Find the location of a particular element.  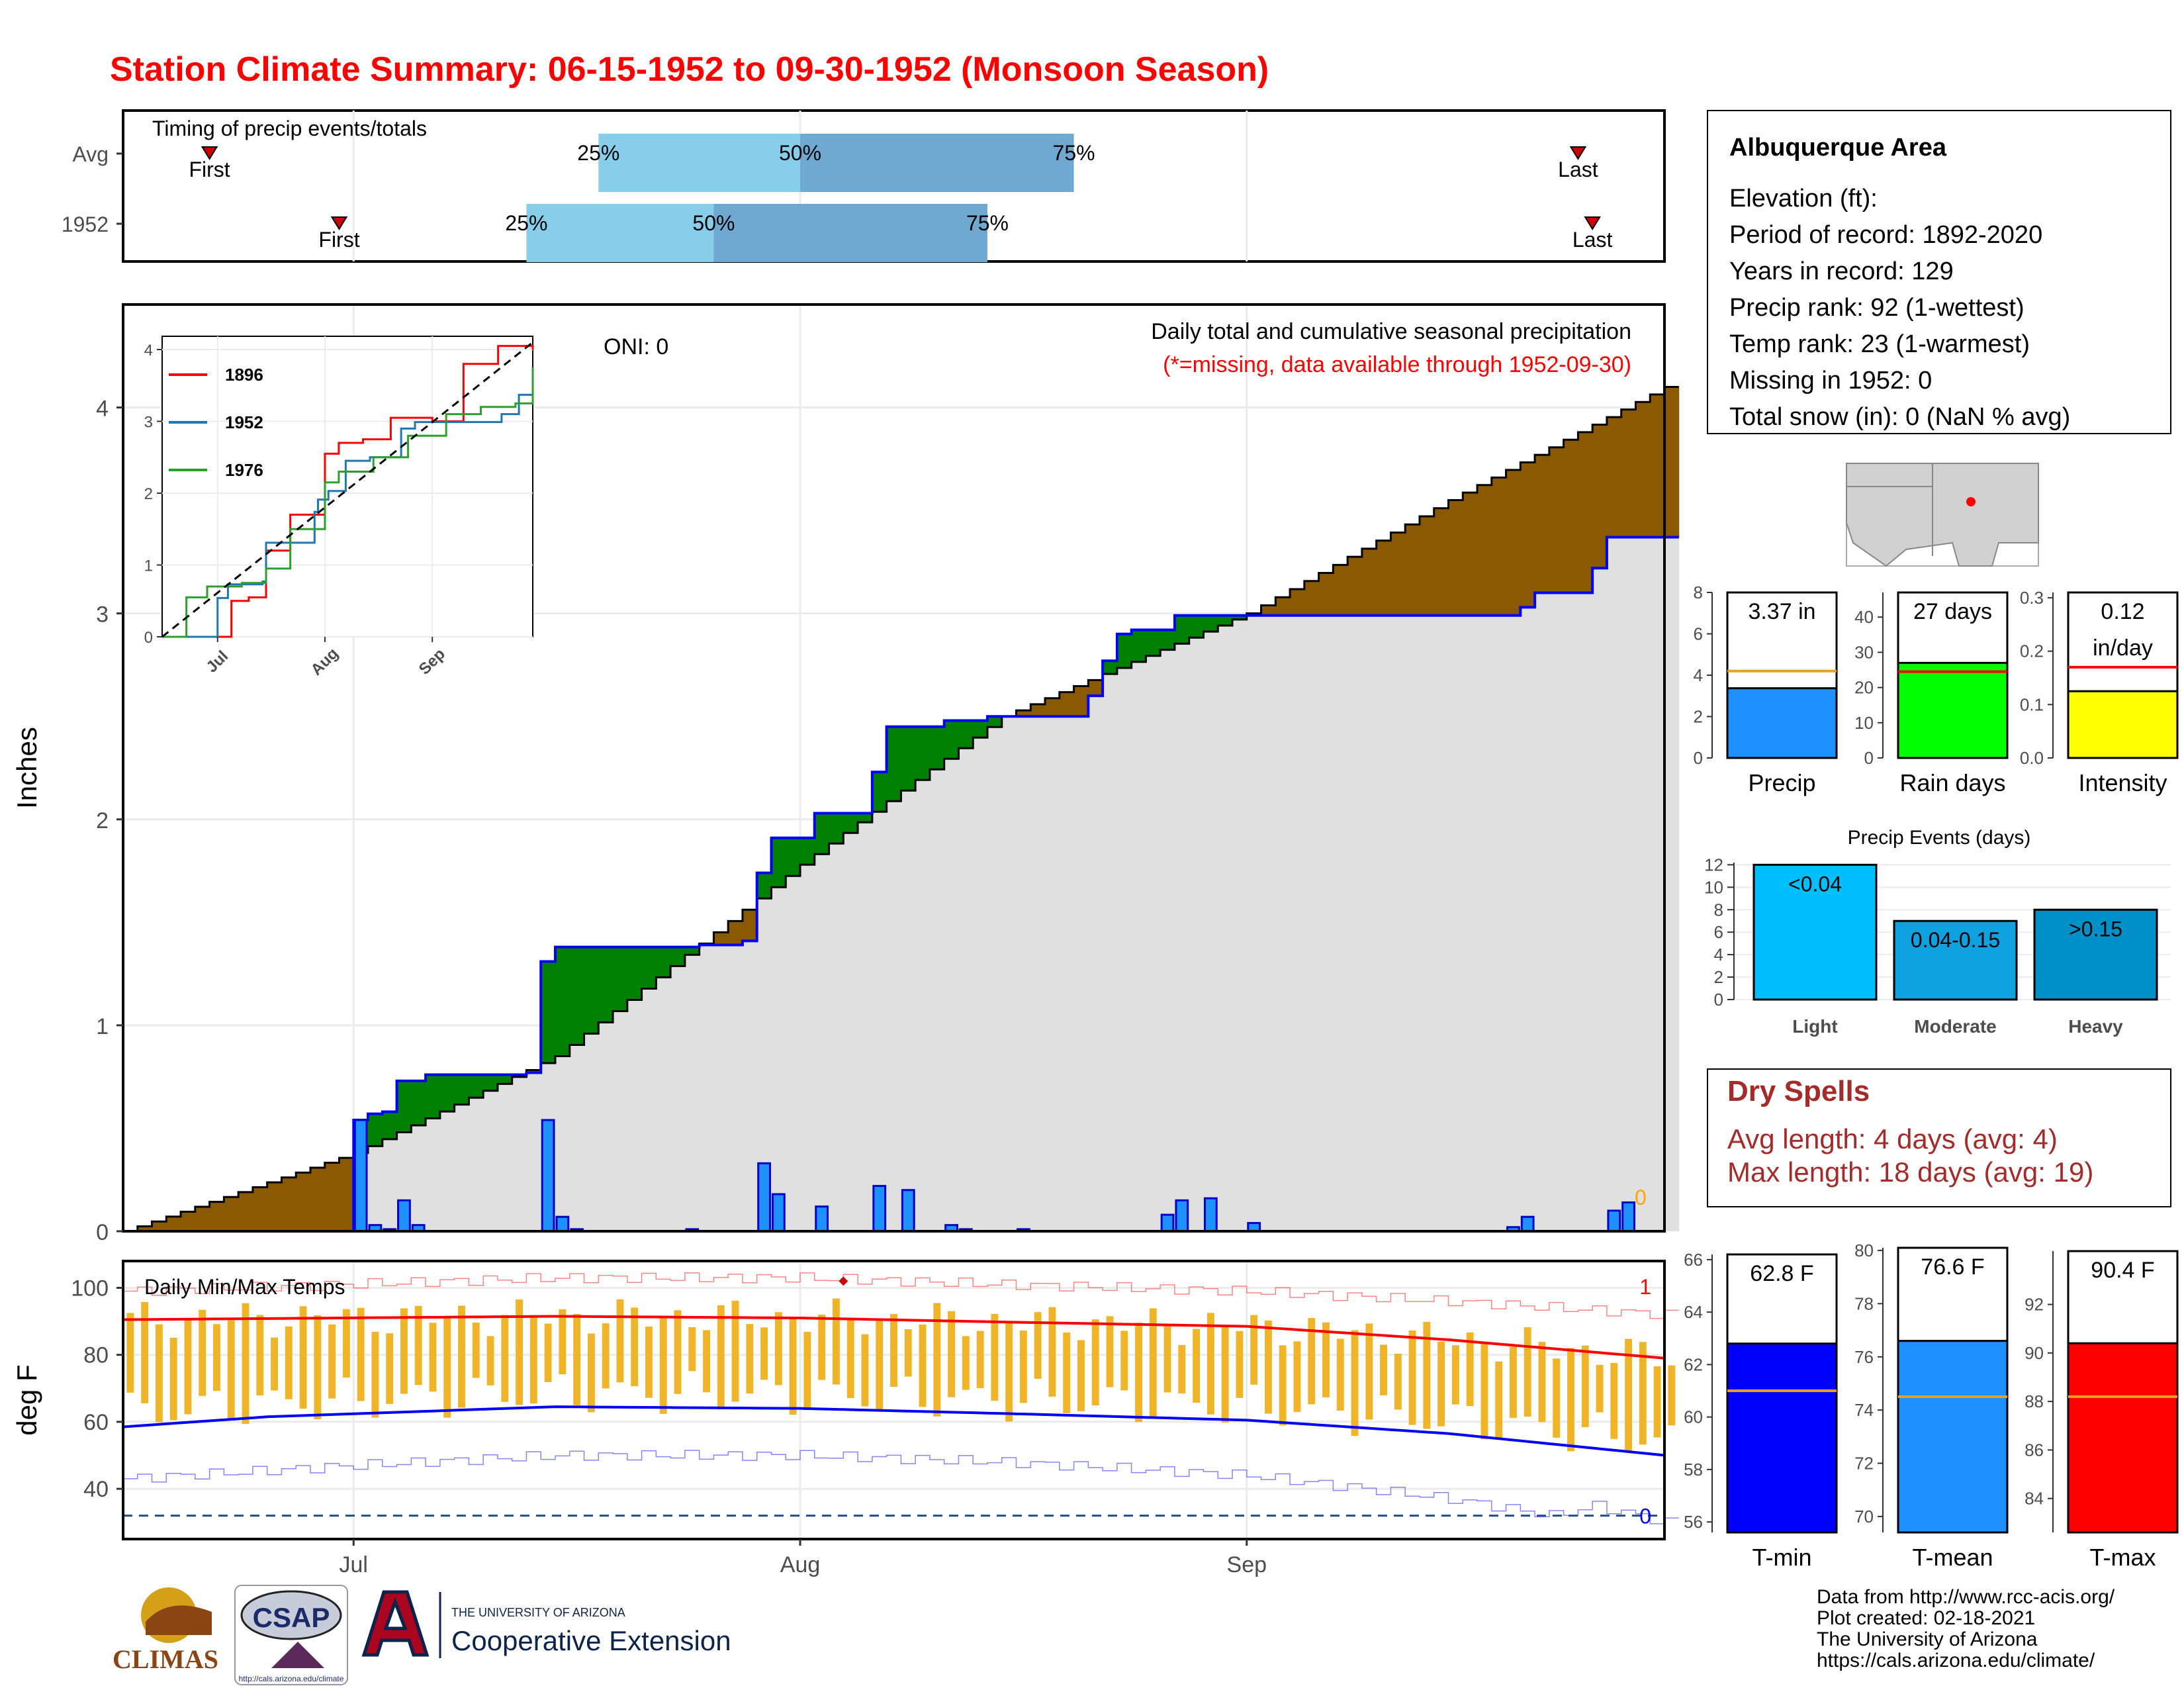

dry-spells-title: Dry Spells is located at coordinates (1798, 1091).